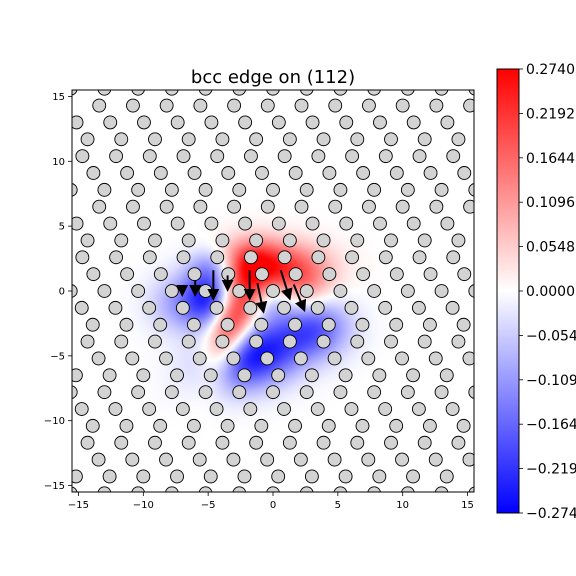  What do you see at coordinates (550, 70) in the screenshot?
I see `colorbar-tick-label: 0.2740` at bounding box center [550, 70].